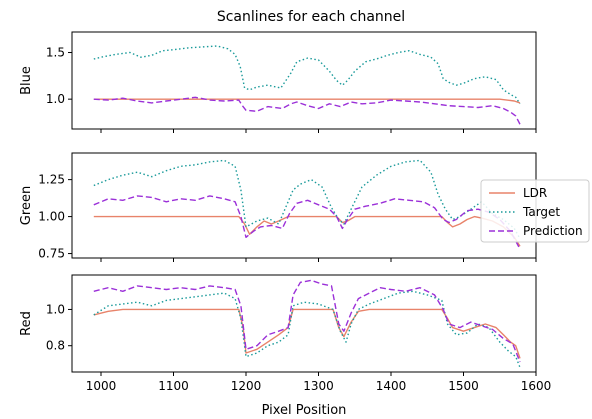  Describe the element at coordinates (304, 410) in the screenshot. I see `x-axis-label: Pixel Position` at that location.